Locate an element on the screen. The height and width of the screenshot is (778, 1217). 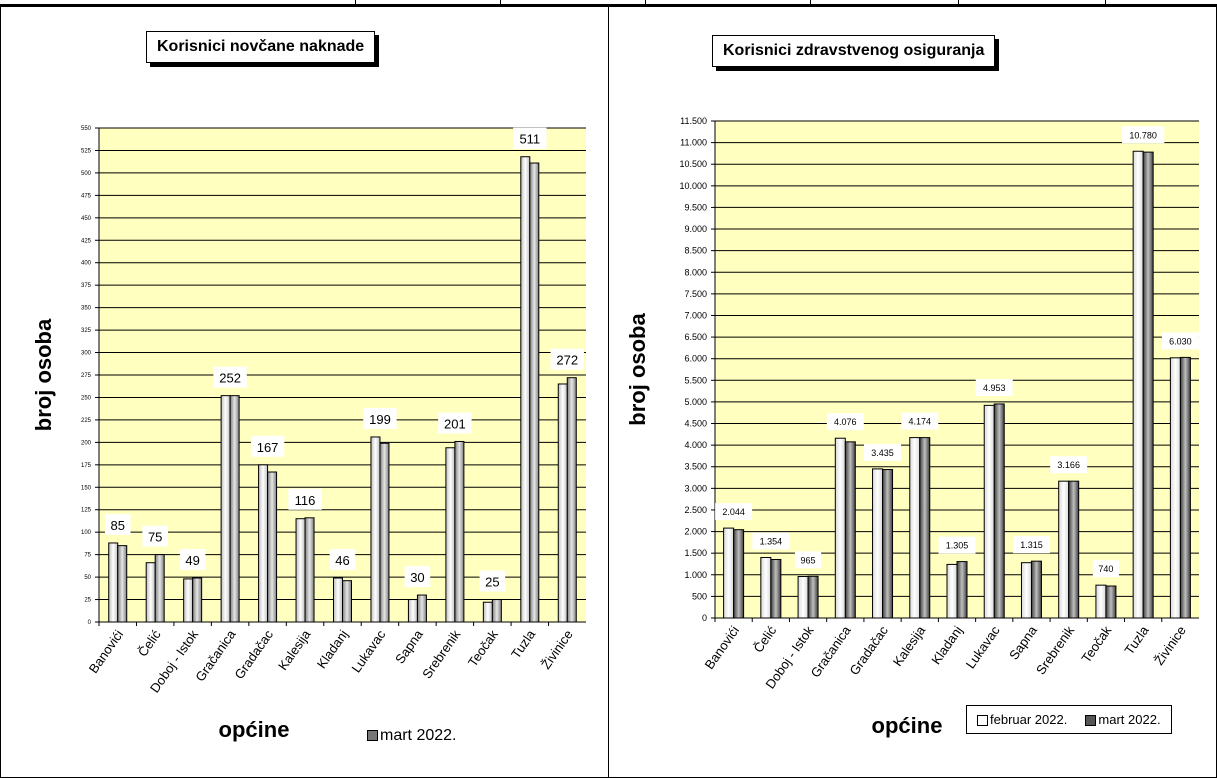
x-tick-label: Kalesija is located at coordinates (909, 645).